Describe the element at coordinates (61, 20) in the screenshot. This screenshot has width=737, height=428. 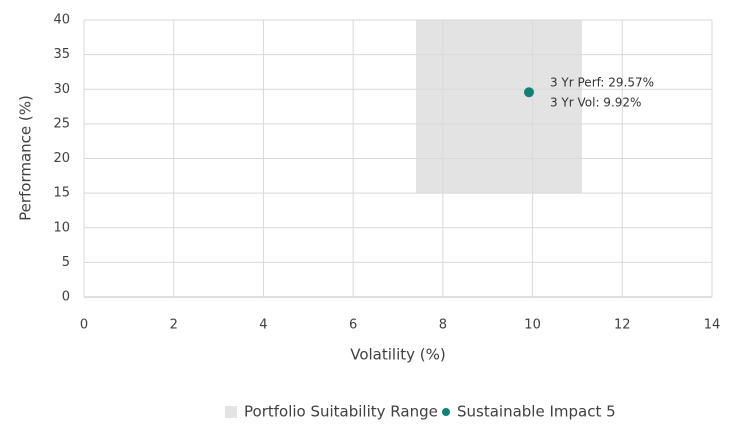
I see `y-tick-label: 40` at that location.